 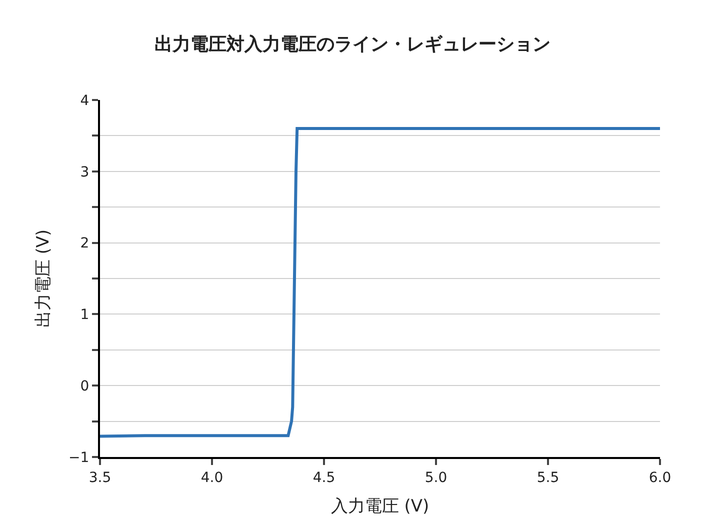 I want to click on y-tick-label: 1, so click(x=85, y=315).